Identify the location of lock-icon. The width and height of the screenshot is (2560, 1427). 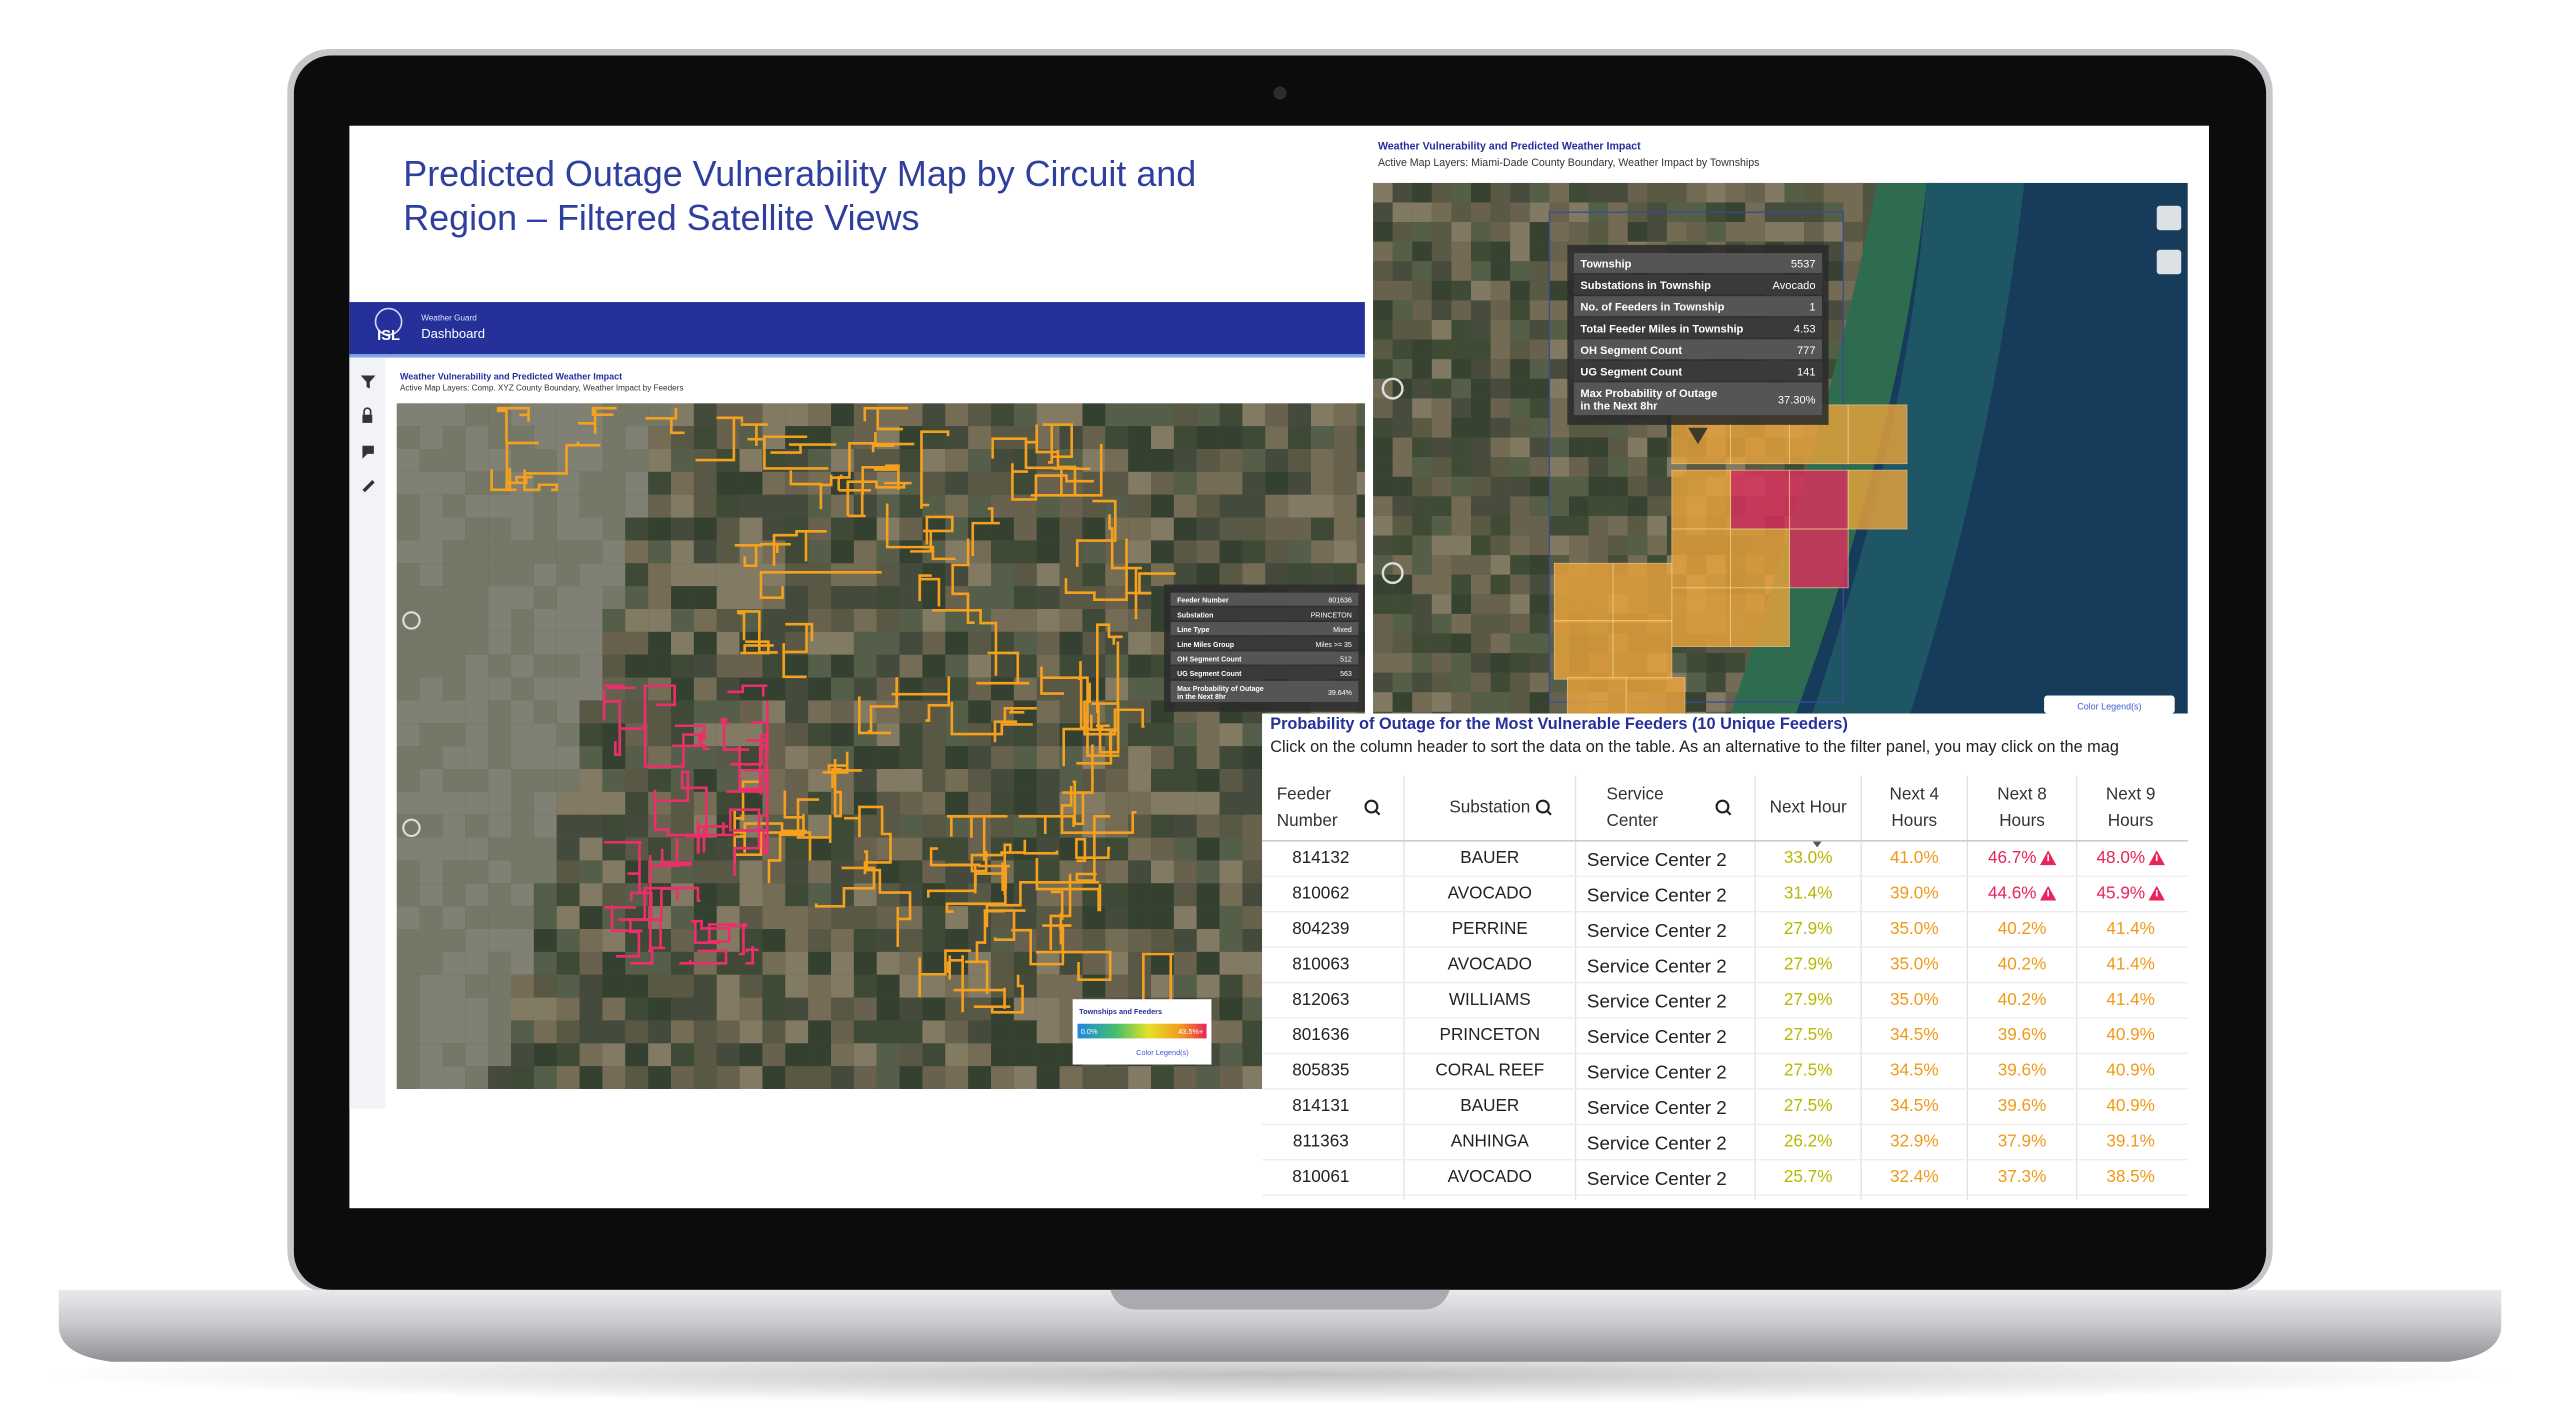
(367, 418).